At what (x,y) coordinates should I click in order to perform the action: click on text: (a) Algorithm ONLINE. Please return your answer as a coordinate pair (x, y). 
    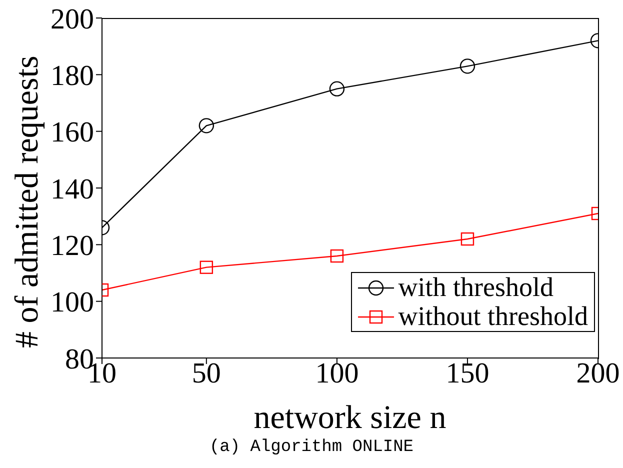
    Looking at the image, I should click on (311, 447).